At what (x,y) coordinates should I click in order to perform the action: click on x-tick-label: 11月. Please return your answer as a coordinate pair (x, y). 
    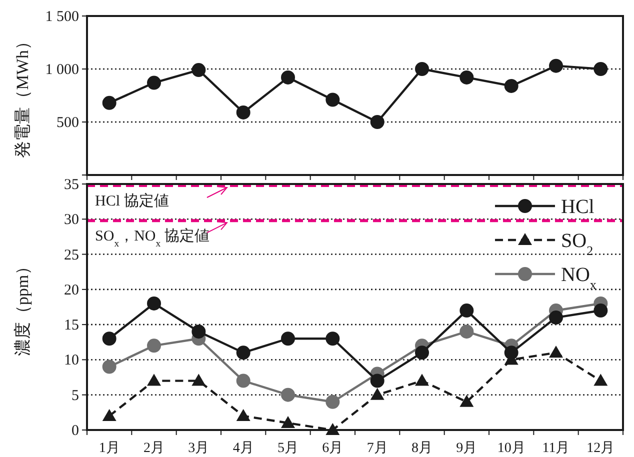
    Looking at the image, I should click on (556, 448).